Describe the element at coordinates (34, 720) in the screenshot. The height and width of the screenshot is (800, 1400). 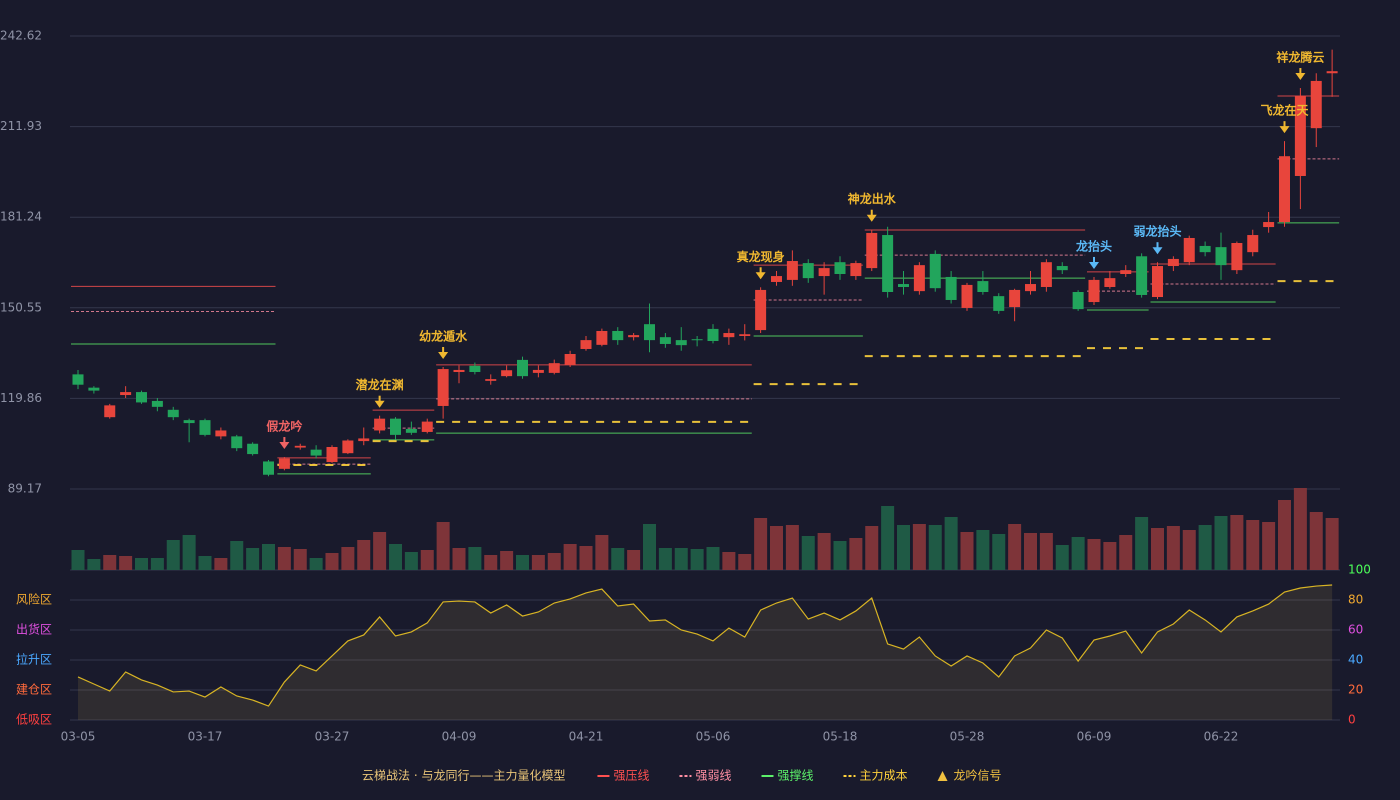
I see `zone-label: 低吸区` at that location.